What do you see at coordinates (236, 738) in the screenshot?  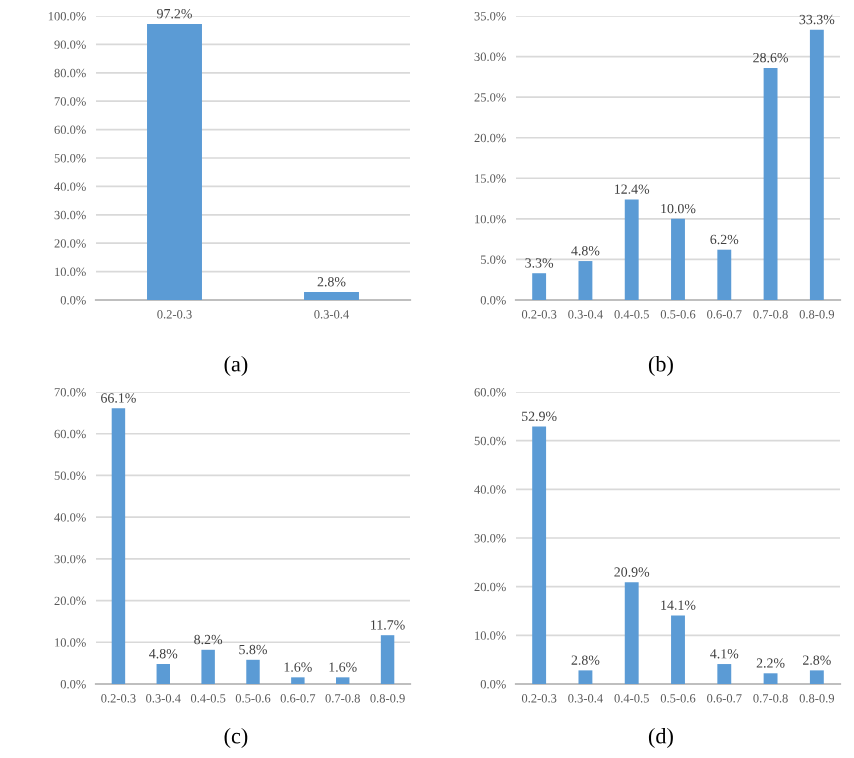 I see `text: (c)` at bounding box center [236, 738].